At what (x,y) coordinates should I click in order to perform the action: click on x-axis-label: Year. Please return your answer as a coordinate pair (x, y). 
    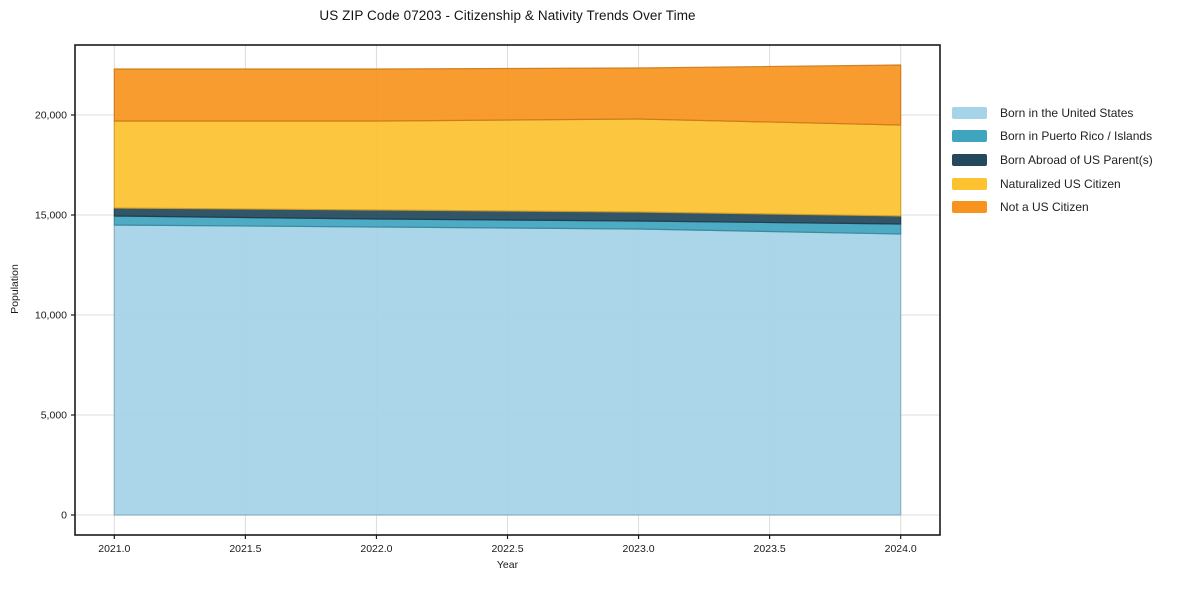
    Looking at the image, I should click on (507, 565).